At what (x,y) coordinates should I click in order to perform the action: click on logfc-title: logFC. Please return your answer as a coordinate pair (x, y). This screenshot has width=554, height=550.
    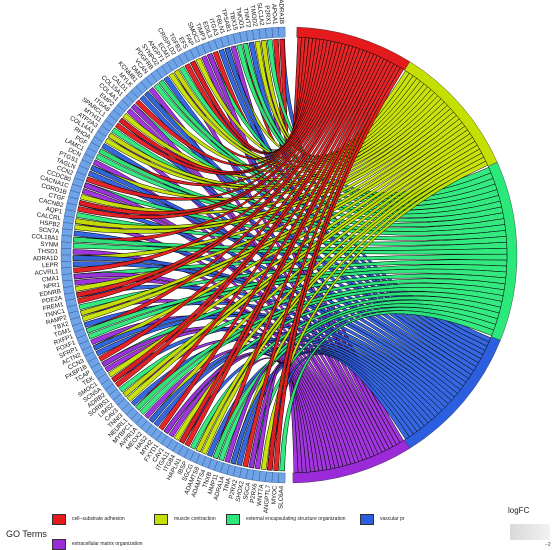
    Looking at the image, I should click on (519, 510).